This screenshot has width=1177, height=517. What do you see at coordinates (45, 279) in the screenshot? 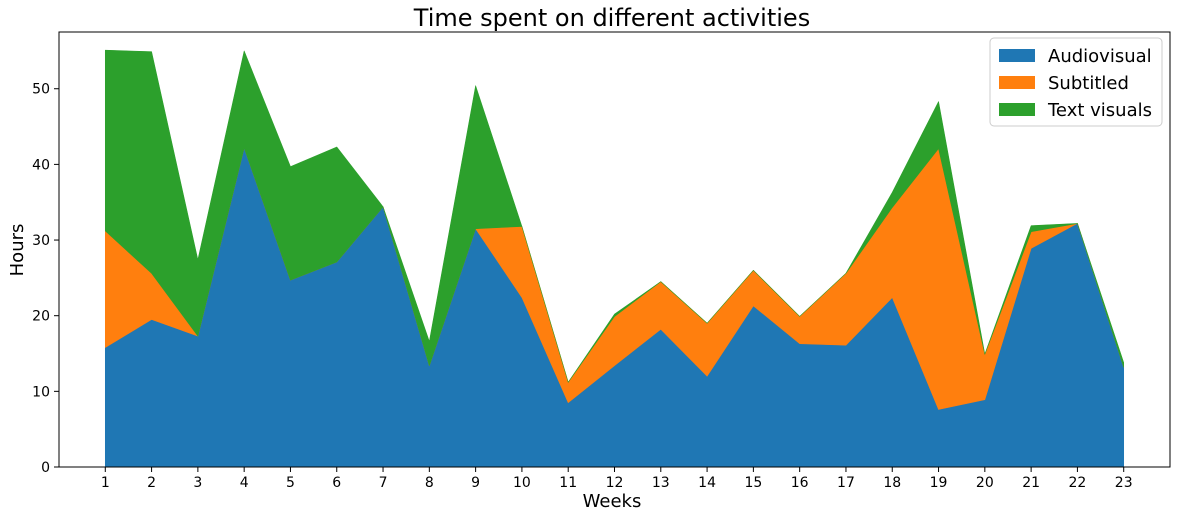
I see `y-axis: 0 10 20 30 40 50` at bounding box center [45, 279].